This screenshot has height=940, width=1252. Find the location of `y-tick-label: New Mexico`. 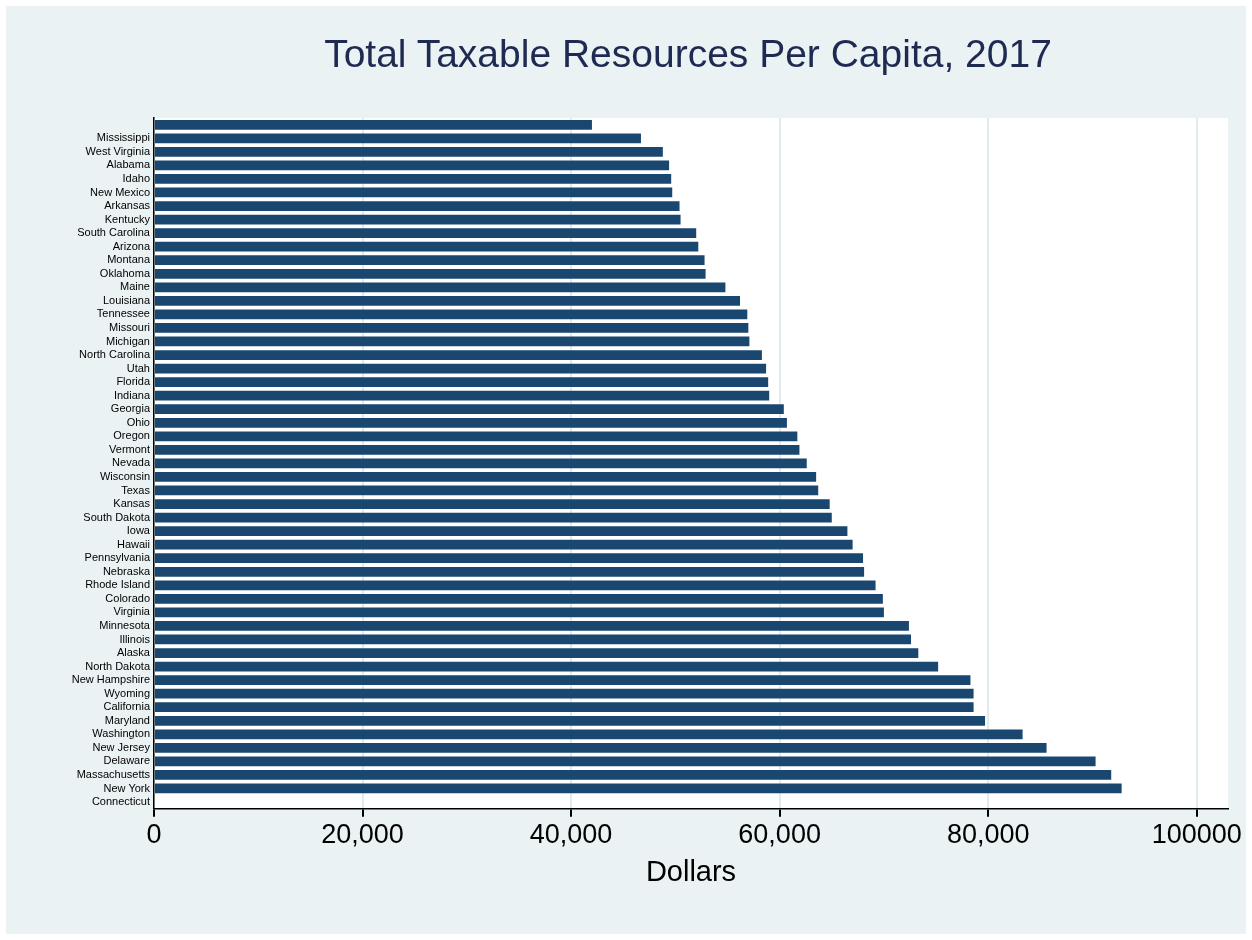

y-tick-label: New Mexico is located at coordinates (120, 191).